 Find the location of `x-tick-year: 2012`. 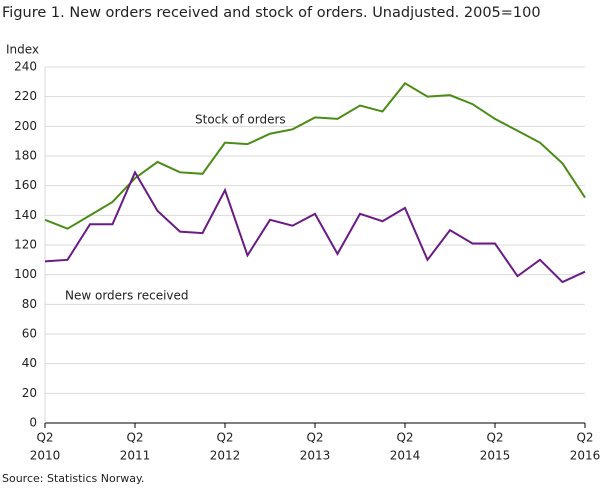

x-tick-year: 2012 is located at coordinates (225, 456).